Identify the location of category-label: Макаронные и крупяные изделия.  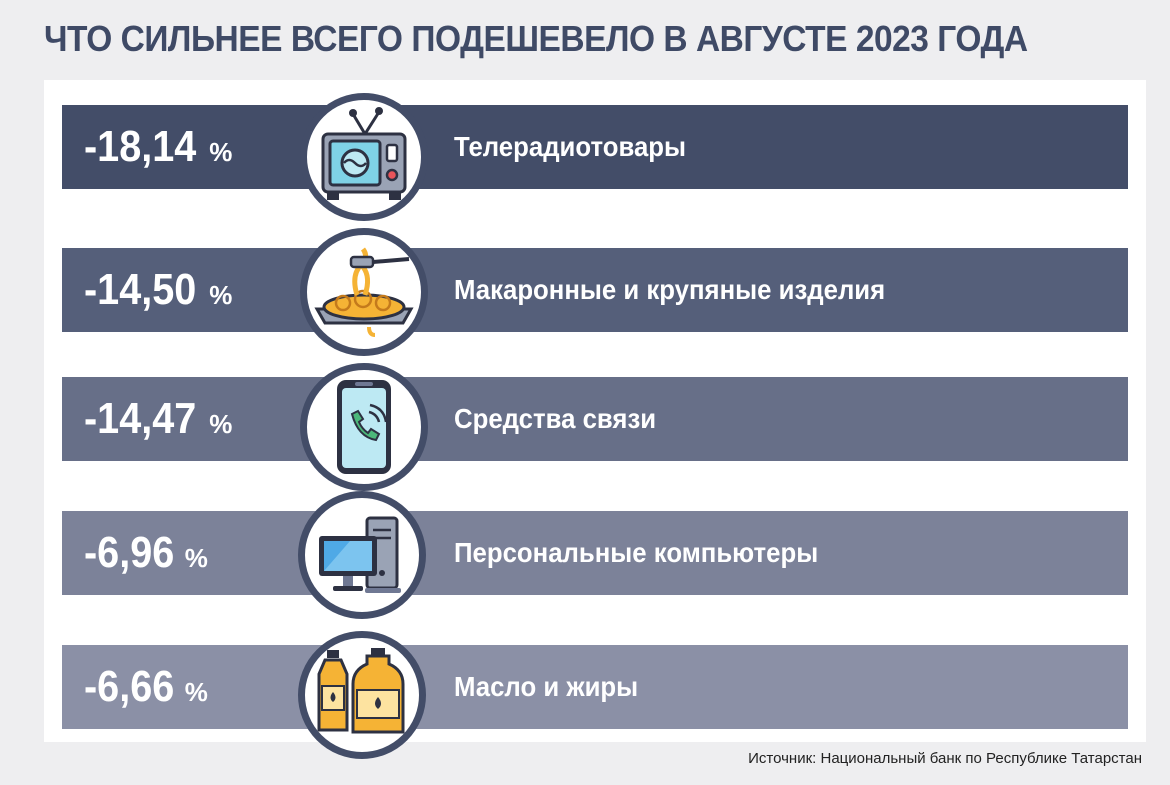
(670, 289).